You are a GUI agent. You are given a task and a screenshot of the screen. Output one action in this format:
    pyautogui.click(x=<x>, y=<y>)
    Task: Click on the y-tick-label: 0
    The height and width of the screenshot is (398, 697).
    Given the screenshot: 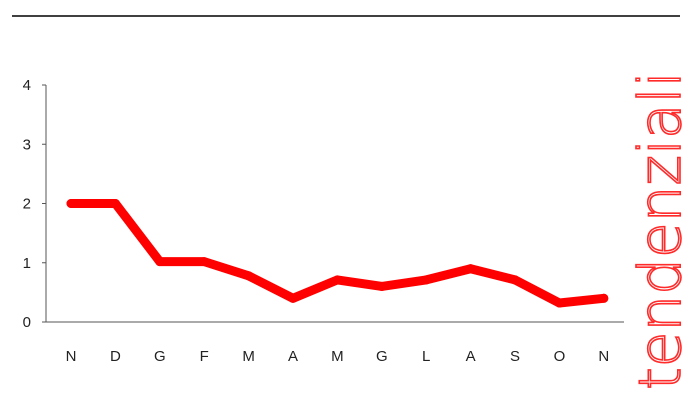 What is the action you would take?
    pyautogui.click(x=27, y=322)
    